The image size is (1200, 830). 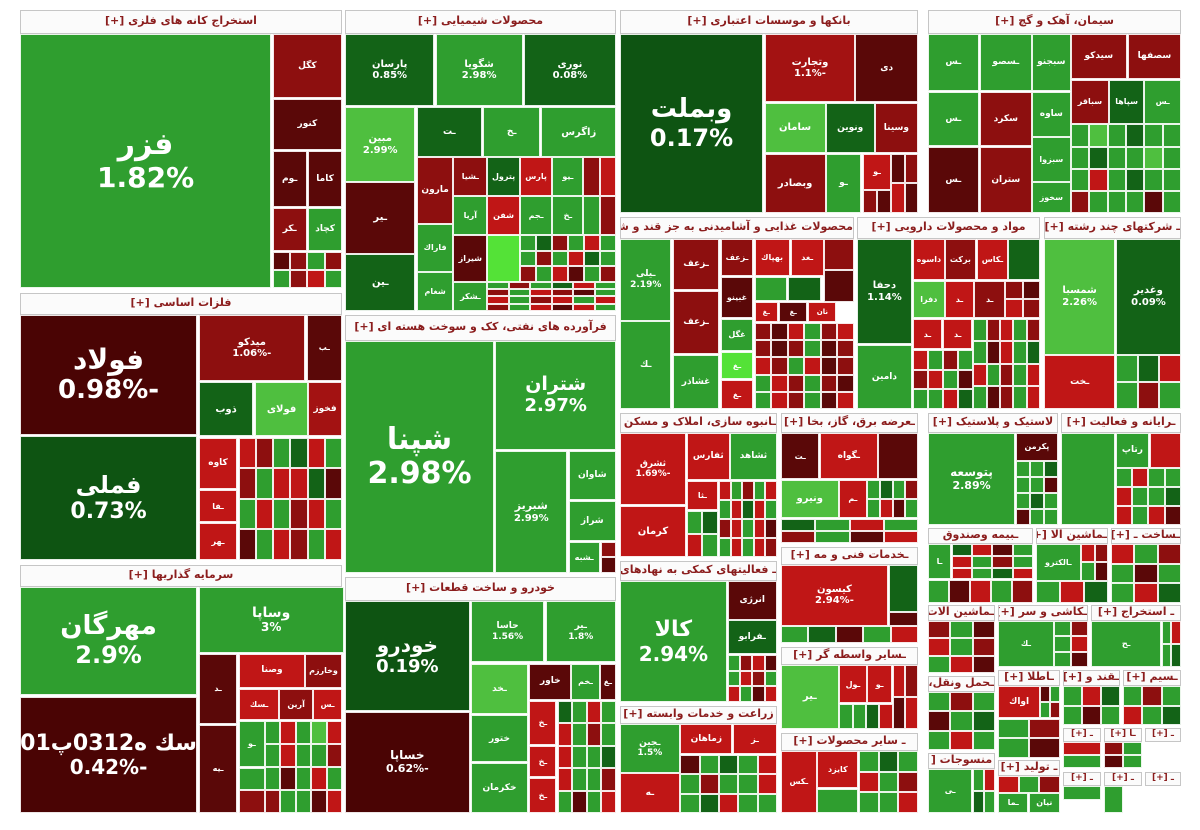 What do you see at coordinates (752, 600) in the screenshot?
I see `treemap-tile-انرژی: انرژی` at bounding box center [752, 600].